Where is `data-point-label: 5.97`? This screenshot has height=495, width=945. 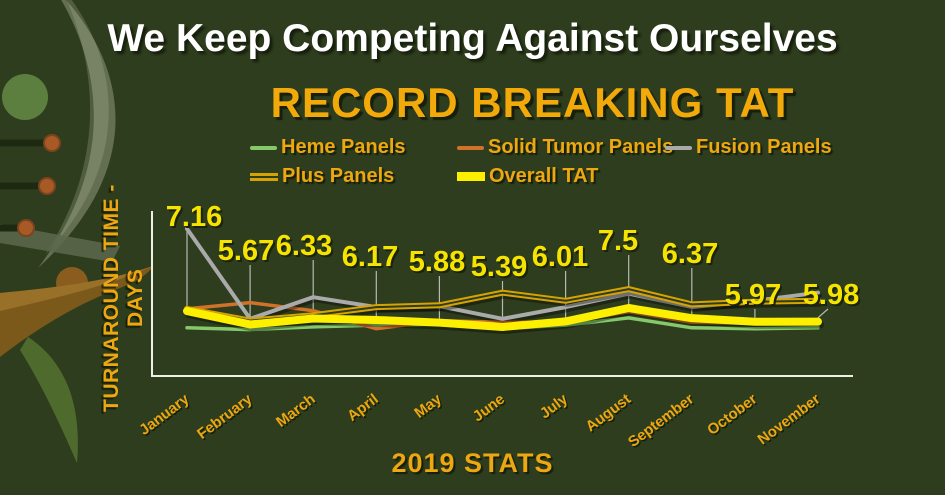
data-point-label: 5.97 is located at coordinates (753, 295).